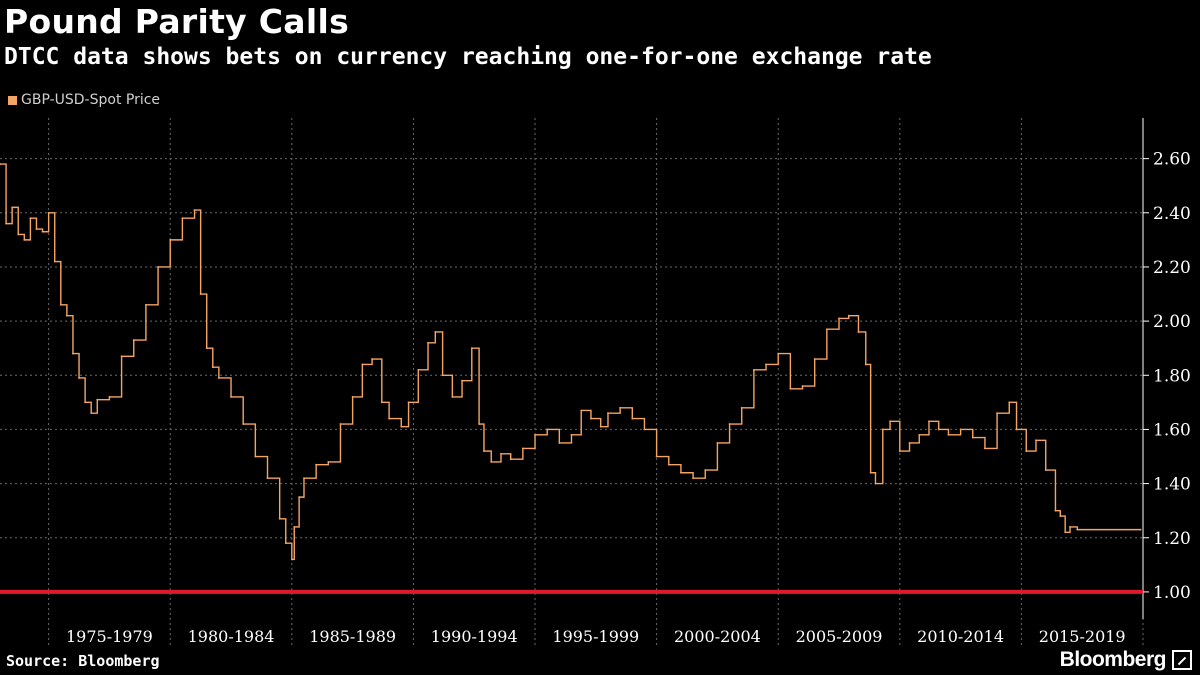 Image resolution: width=1200 pixels, height=675 pixels. I want to click on y-tick-label: 2.20, so click(1172, 268).